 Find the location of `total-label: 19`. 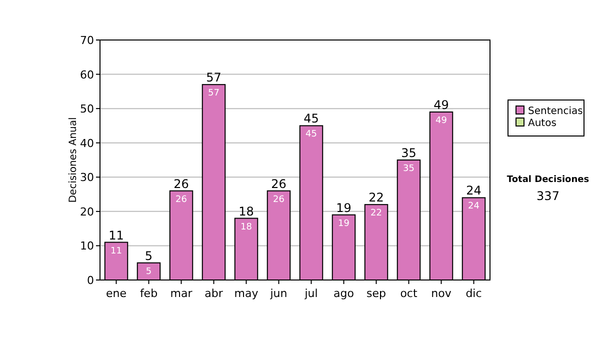

total-label: 19 is located at coordinates (344, 207).